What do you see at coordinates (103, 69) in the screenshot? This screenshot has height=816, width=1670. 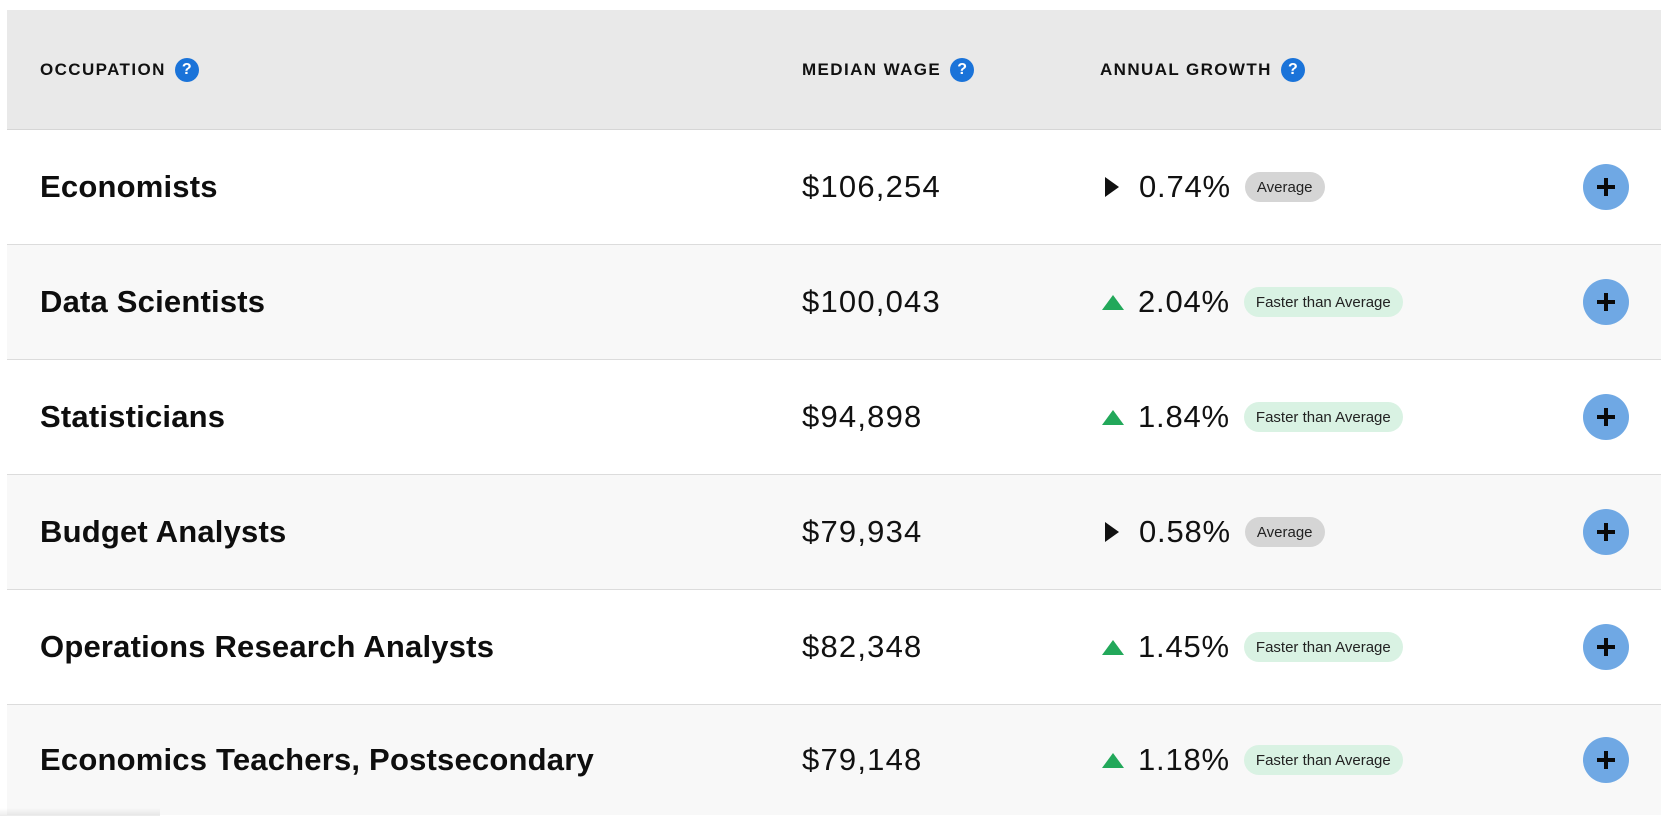 I see `header-occupation-label: OCCUPATION` at bounding box center [103, 69].